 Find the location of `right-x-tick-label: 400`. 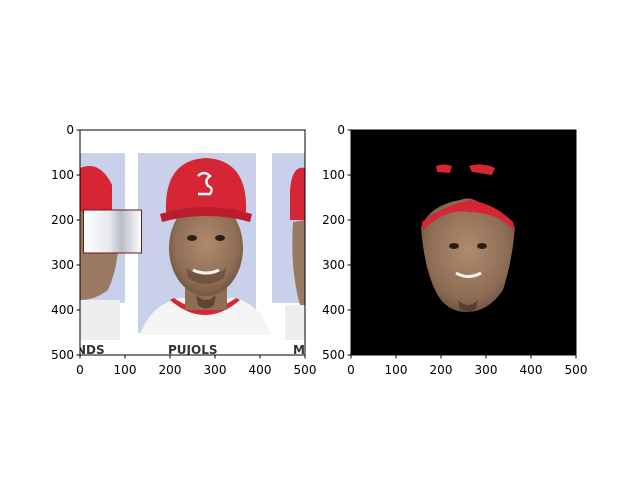

right-x-tick-label: 400 is located at coordinates (531, 370).